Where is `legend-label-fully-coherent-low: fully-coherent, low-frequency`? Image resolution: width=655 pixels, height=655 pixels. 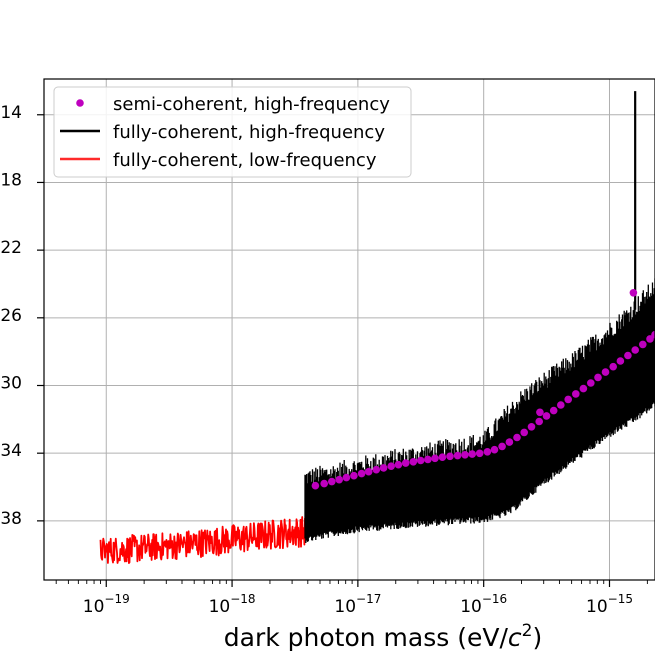
legend-label-fully-coherent-low: fully-coherent, low-frequency is located at coordinates (245, 160).